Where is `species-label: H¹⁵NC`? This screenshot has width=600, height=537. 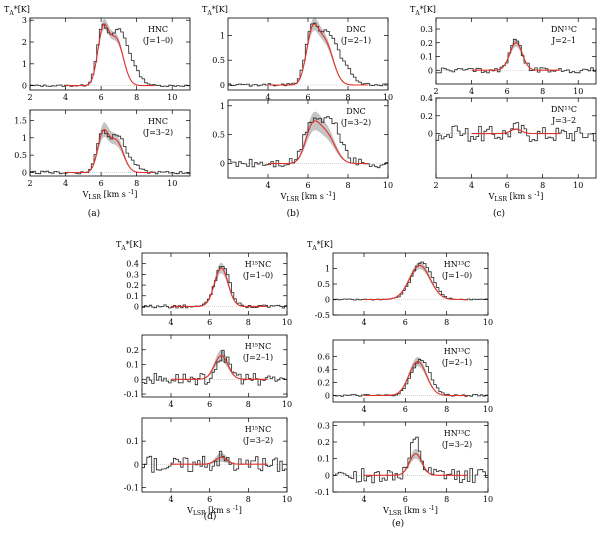 species-label: H¹⁵NC is located at coordinates (258, 429).